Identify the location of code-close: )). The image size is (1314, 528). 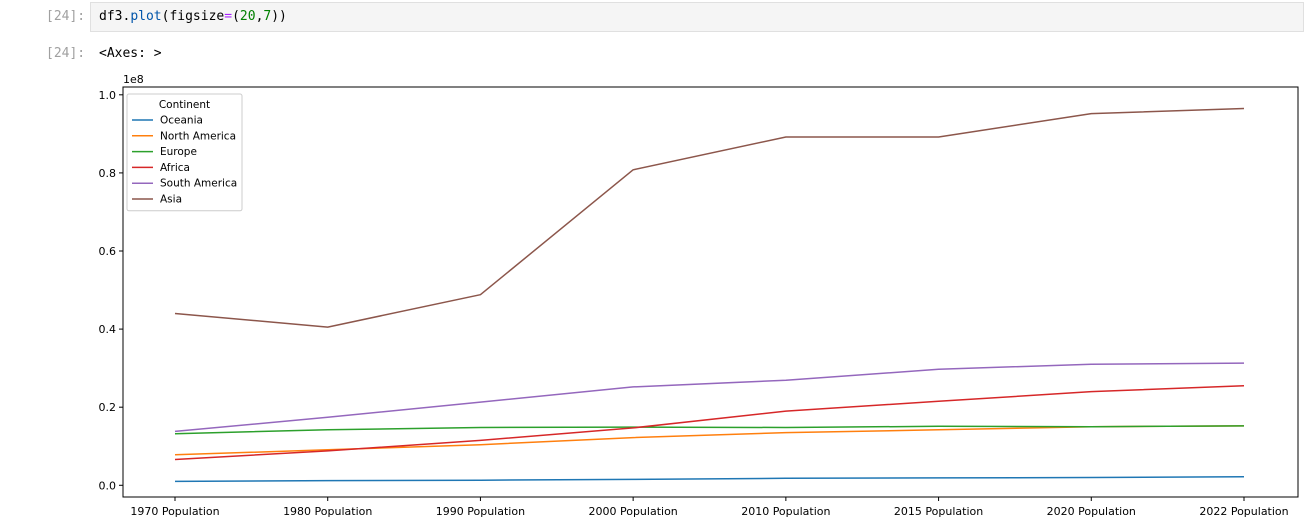
(279, 16).